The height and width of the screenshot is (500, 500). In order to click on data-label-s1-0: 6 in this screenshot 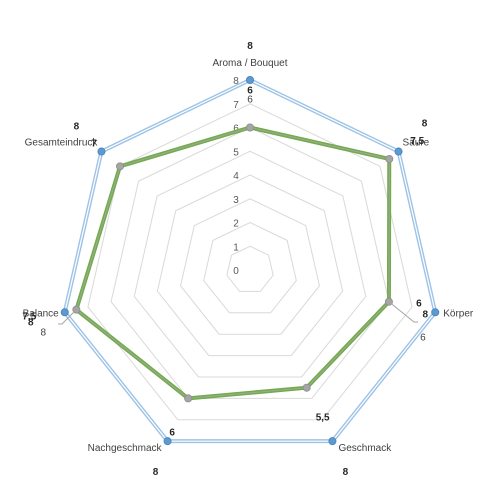, I will do `click(250, 91)`.